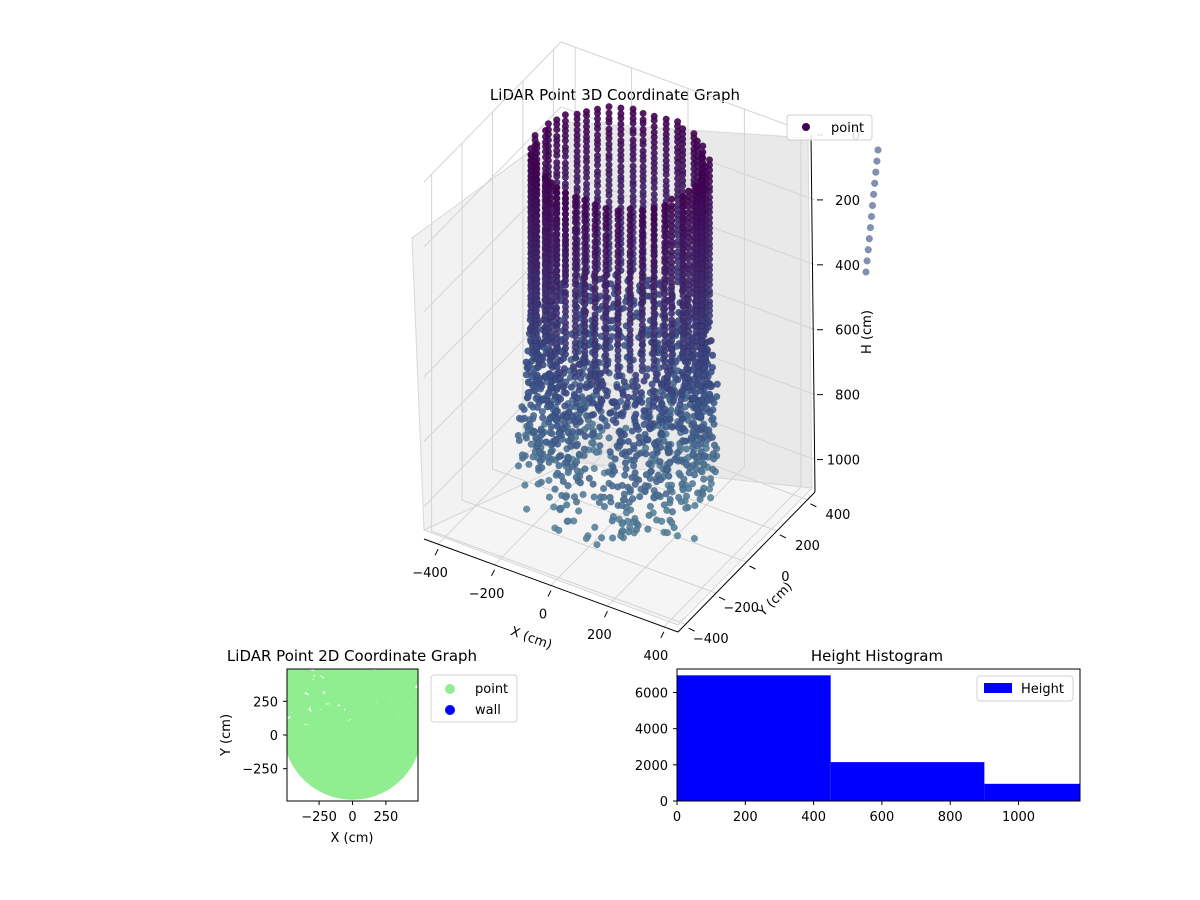  I want to click on plot3d-y-tick-label: −400, so click(711, 639).